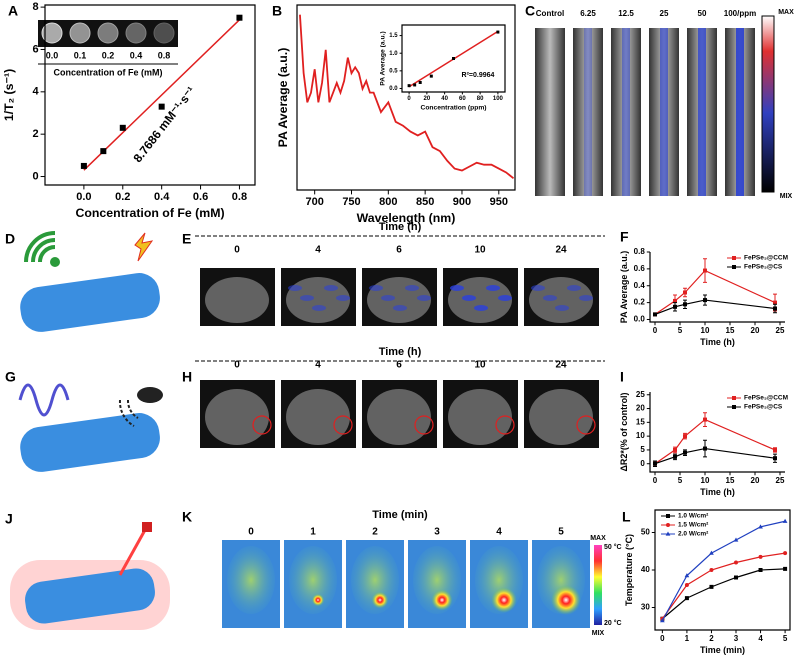  Describe the element at coordinates (613, 547) in the screenshot. I see `scale-label: 50 °C` at that location.